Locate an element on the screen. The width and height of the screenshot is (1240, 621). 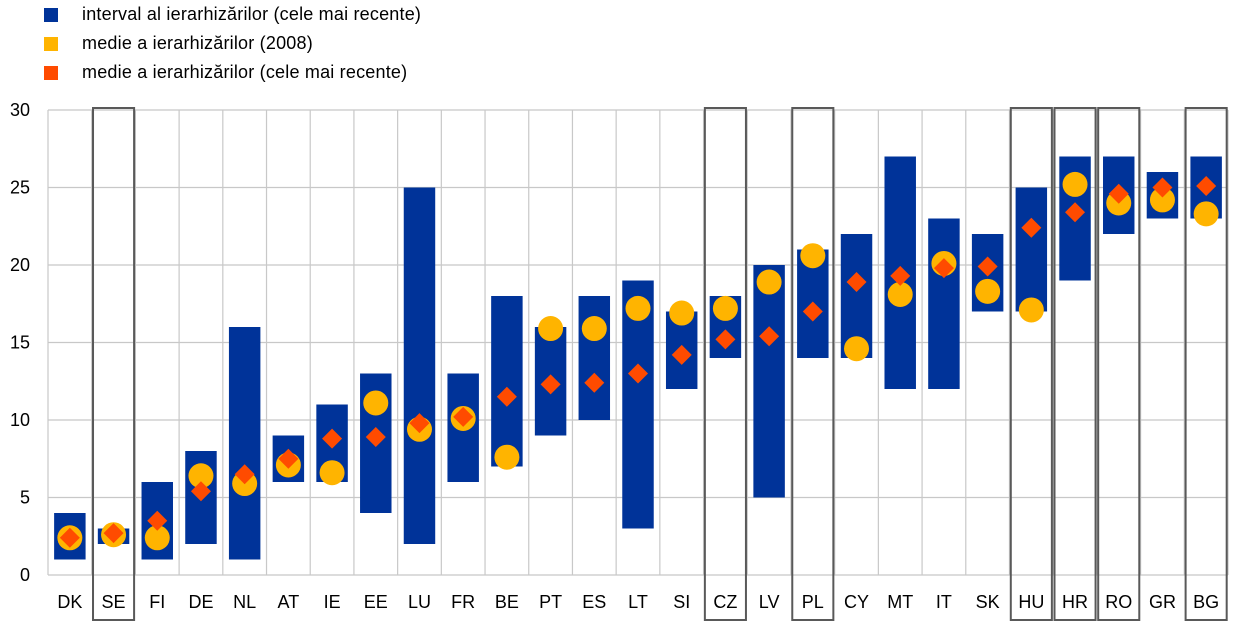
x-tick-label: RO is located at coordinates (1118, 602).